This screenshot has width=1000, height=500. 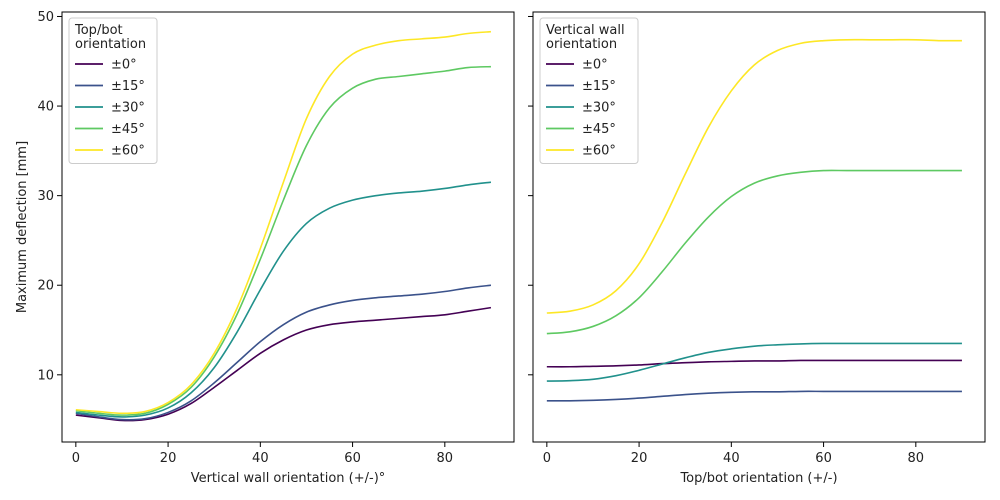 I want to click on x-axis-label: Top/bot orientation (+/-), so click(x=758, y=478).